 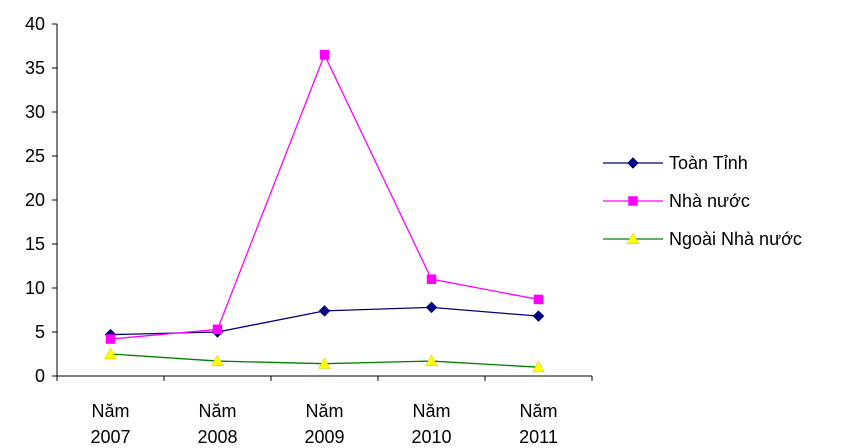 What do you see at coordinates (35, 68) in the screenshot?
I see `y-tick-label: 35` at bounding box center [35, 68].